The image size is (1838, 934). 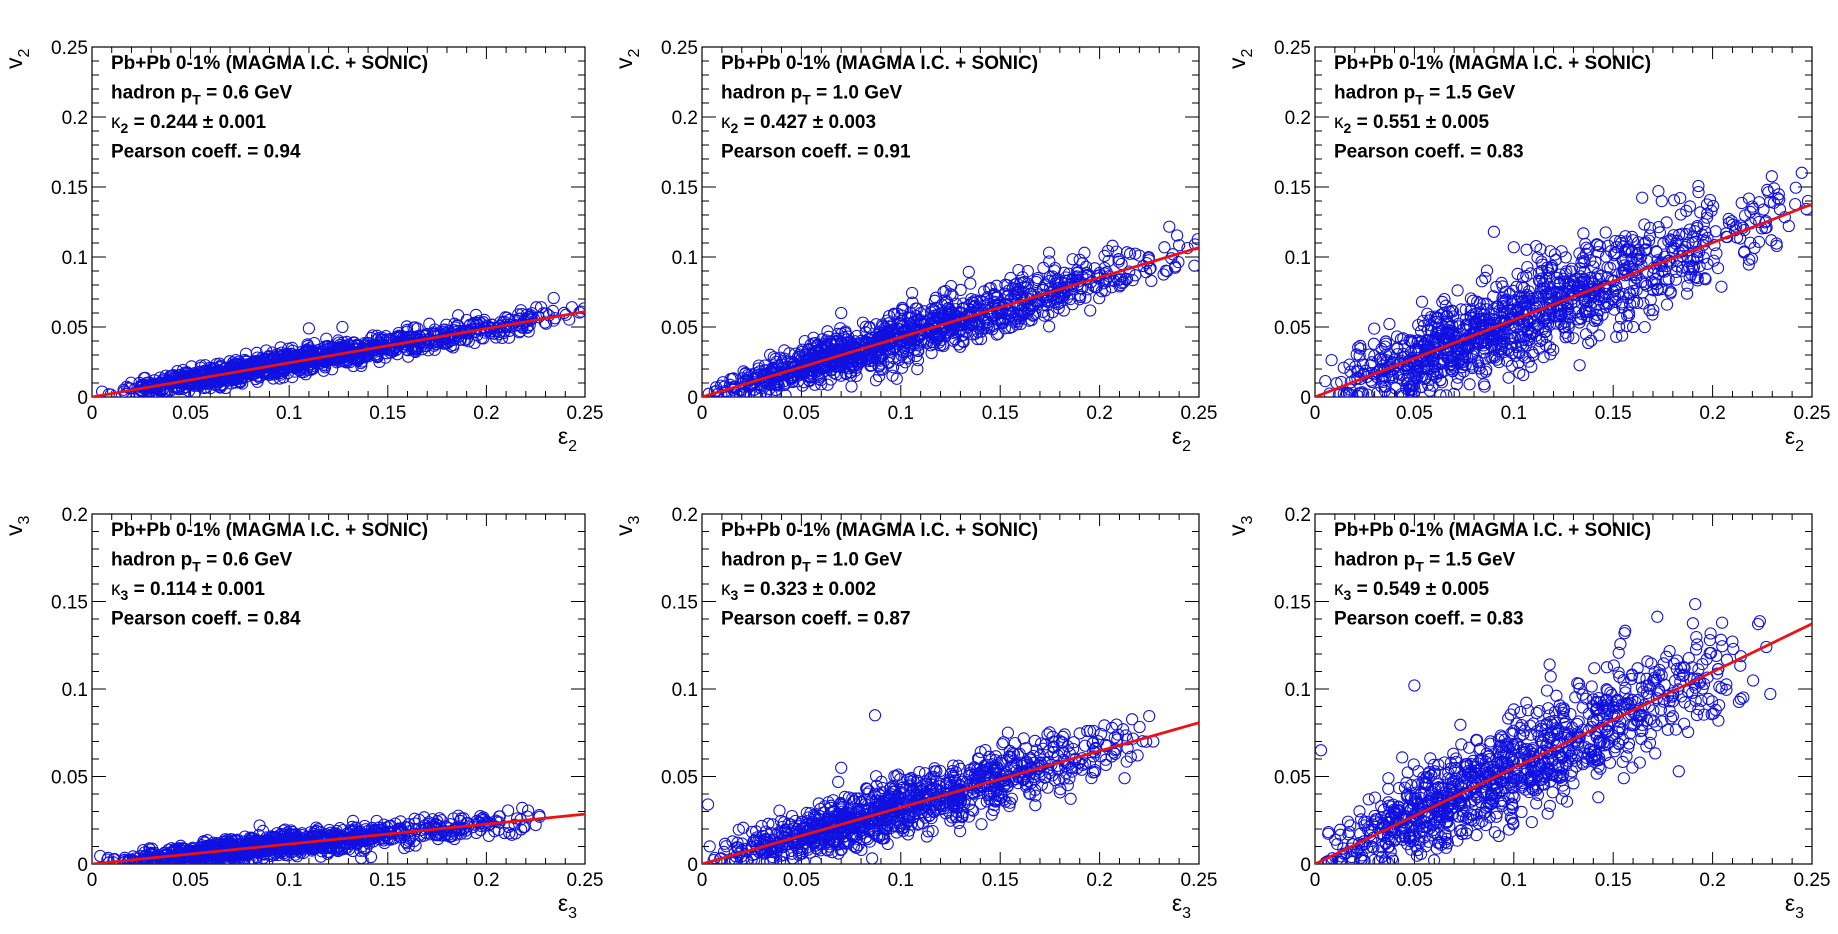 I want to click on legend-pearson: Pearson coeff. = 0.83, so click(x=1429, y=152).